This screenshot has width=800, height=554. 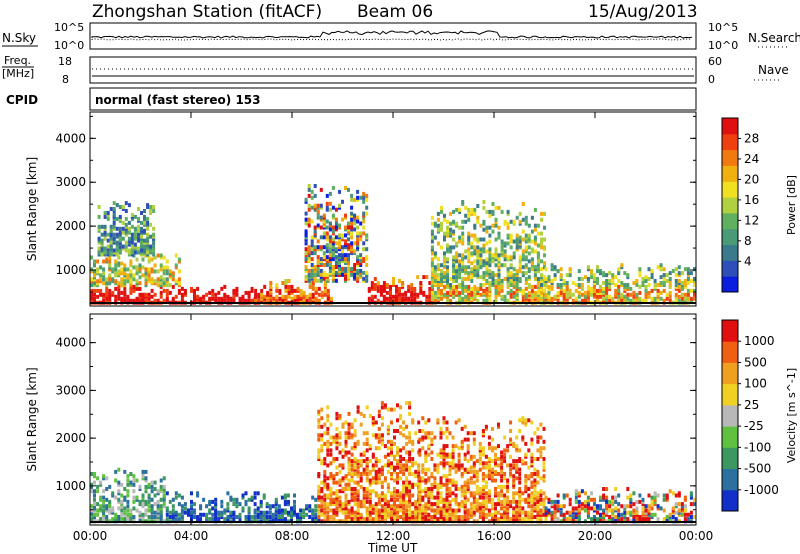 What do you see at coordinates (70, 182) in the screenshot?
I see `y-tick-label: 3000` at bounding box center [70, 182].